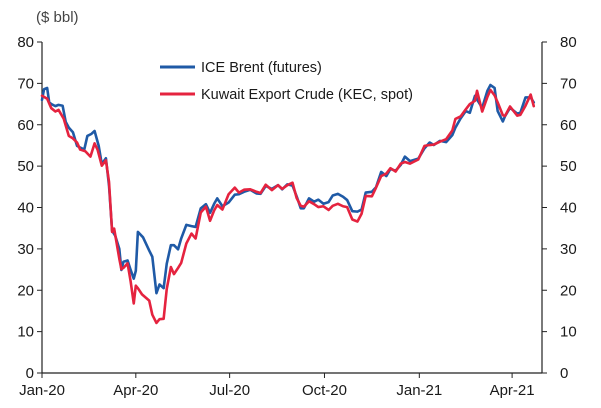 This screenshot has width=601, height=408. Describe the element at coordinates (568, 290) in the screenshot. I see `right-y-tick-label: 20` at that location.